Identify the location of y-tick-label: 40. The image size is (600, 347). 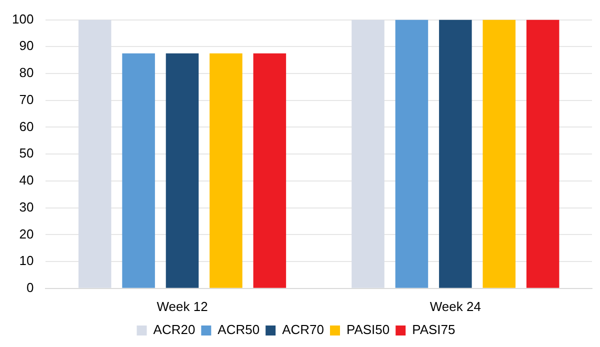
(26, 180).